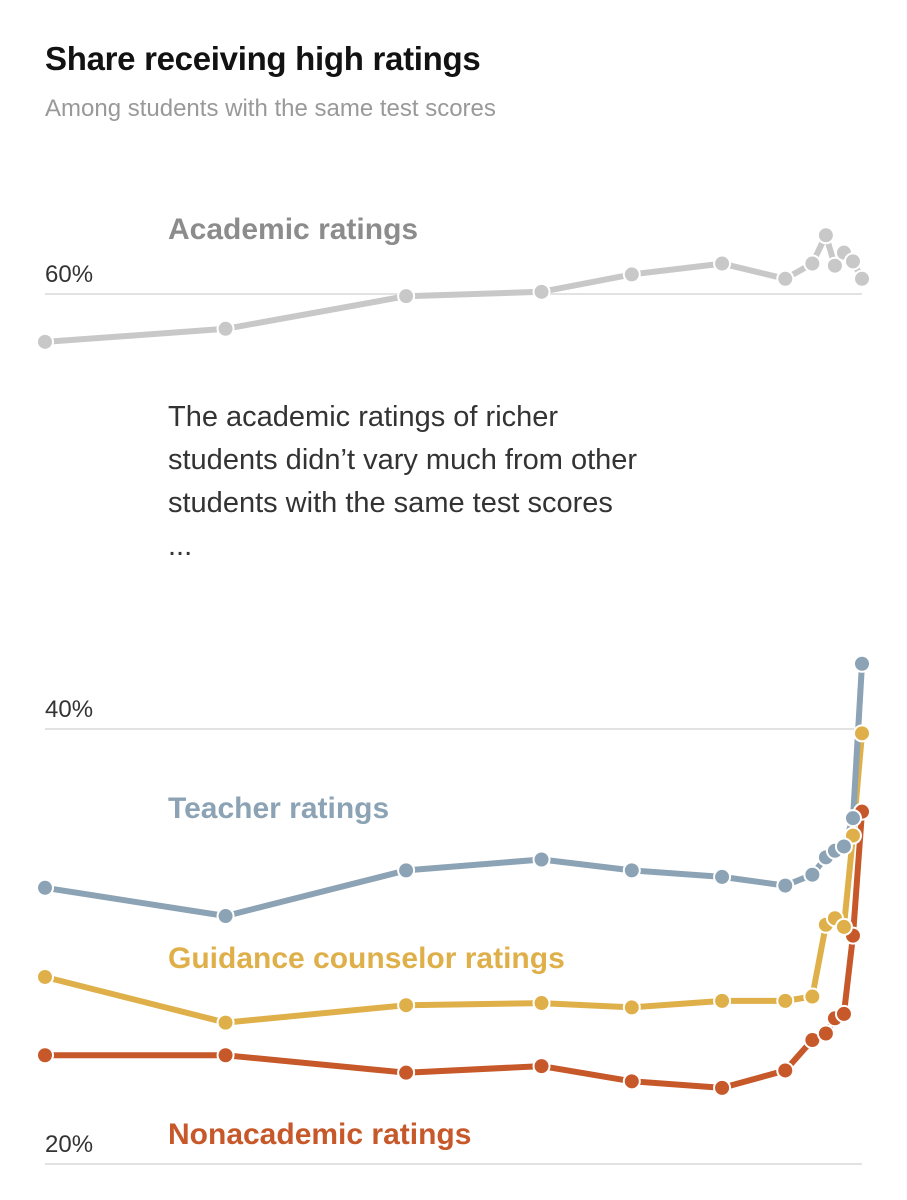 This screenshot has height=1200, width=907. I want to click on series-label-2: Guidance counselor ratings, so click(366, 958).